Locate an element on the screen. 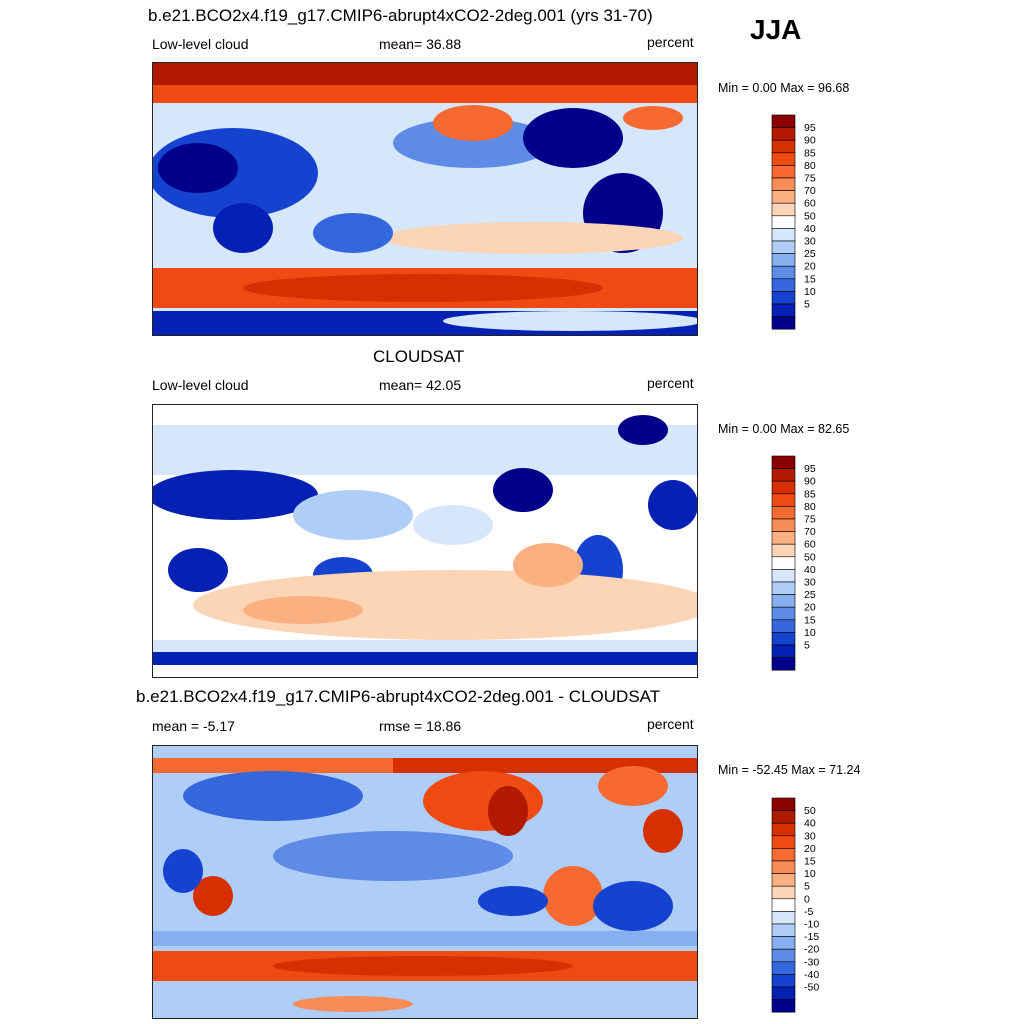 The height and width of the screenshot is (1024, 1024). colorbar-tick-label: -20 is located at coordinates (811, 950).